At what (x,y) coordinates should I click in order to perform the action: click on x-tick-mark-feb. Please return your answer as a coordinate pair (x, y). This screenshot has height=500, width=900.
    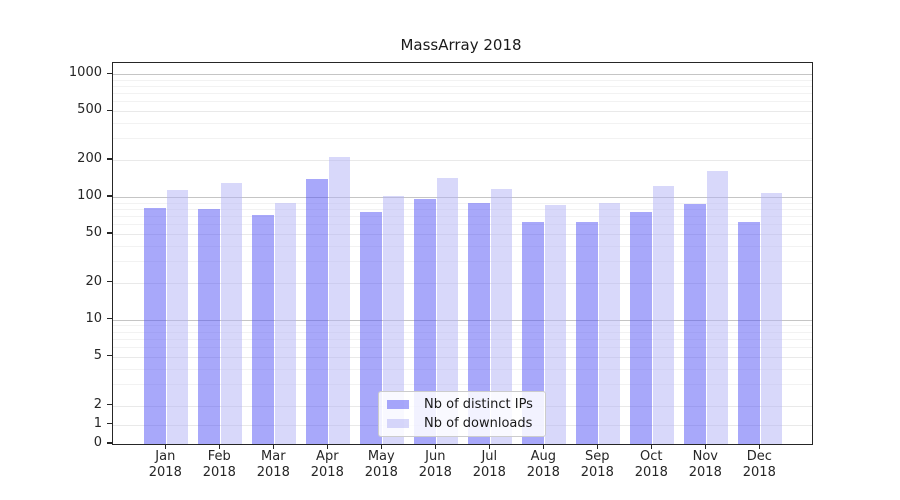
    Looking at the image, I should click on (219, 446).